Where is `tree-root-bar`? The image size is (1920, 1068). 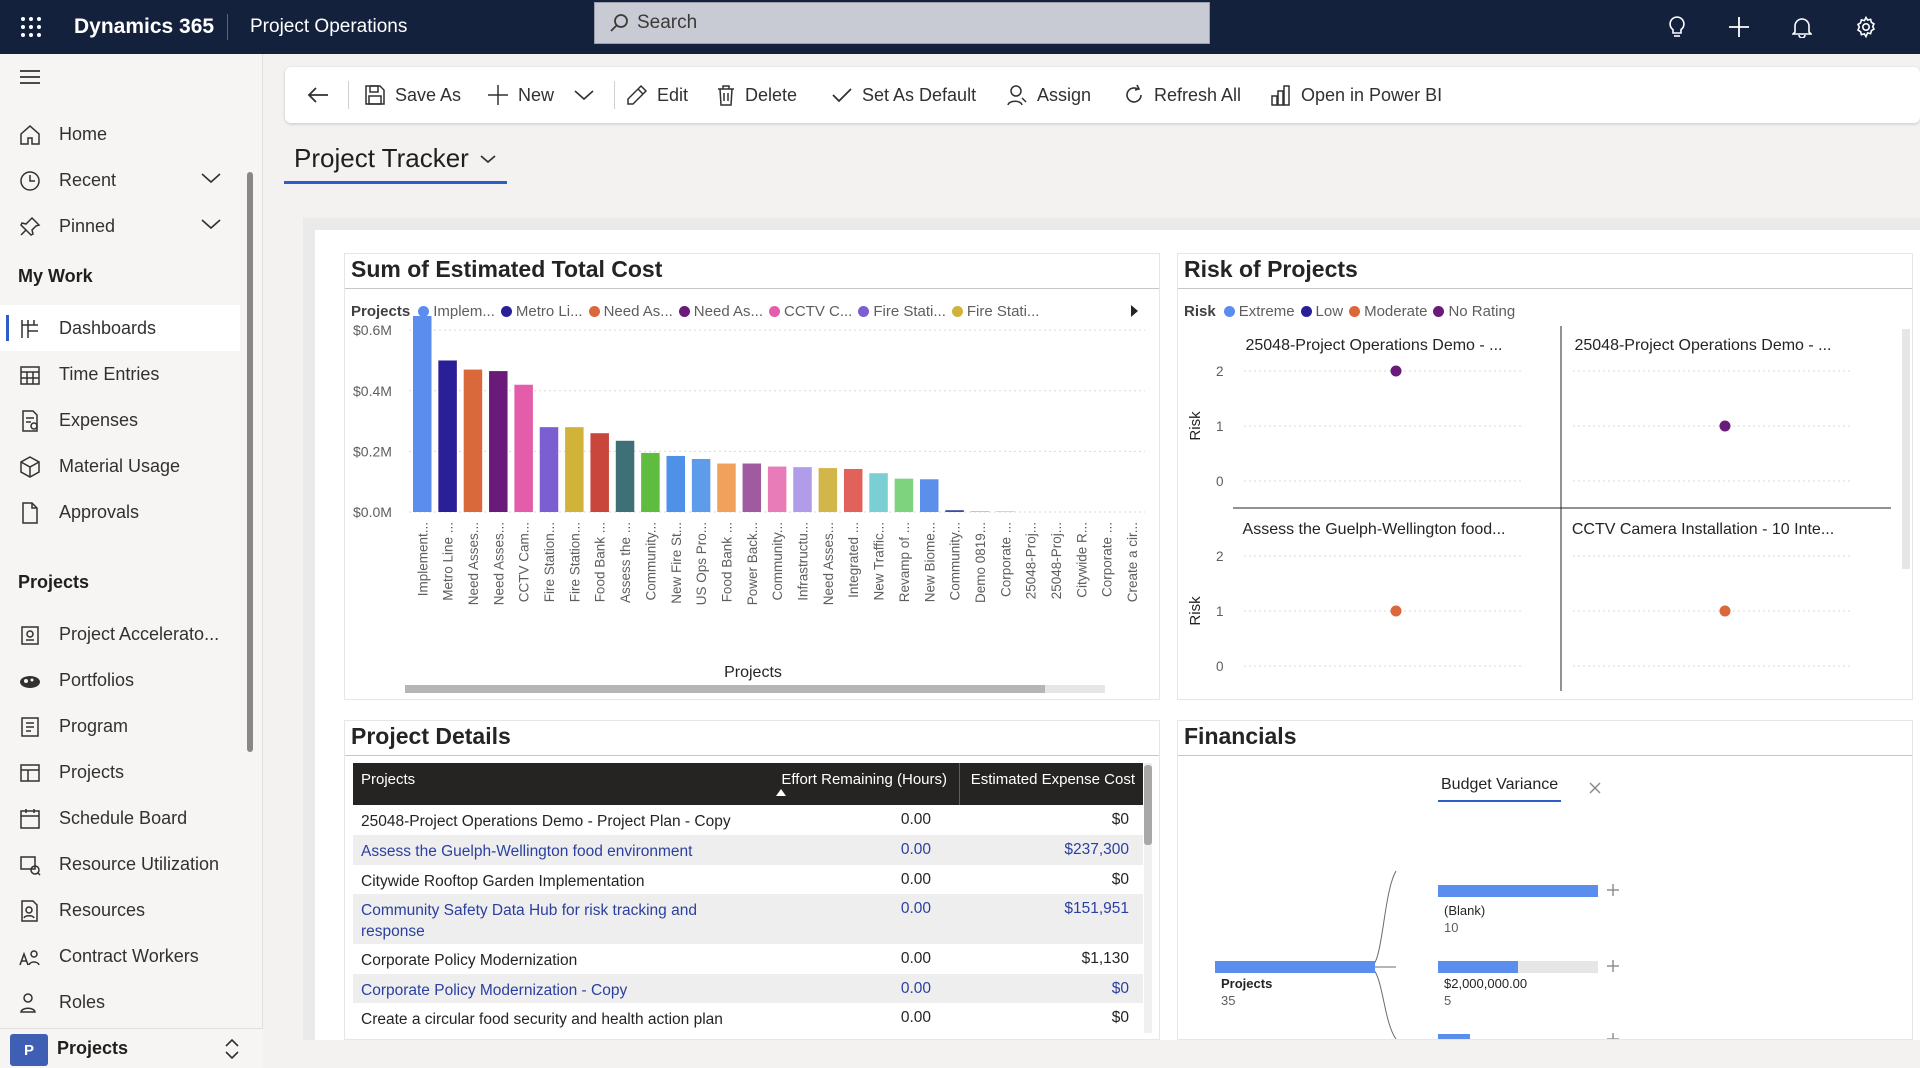 tree-root-bar is located at coordinates (1295, 967).